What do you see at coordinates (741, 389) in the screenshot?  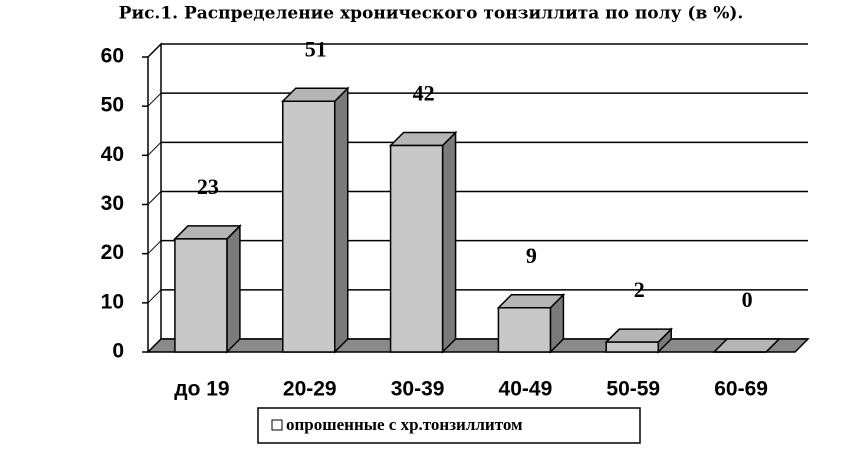 I see `x-tick-label: 60-69` at bounding box center [741, 389].